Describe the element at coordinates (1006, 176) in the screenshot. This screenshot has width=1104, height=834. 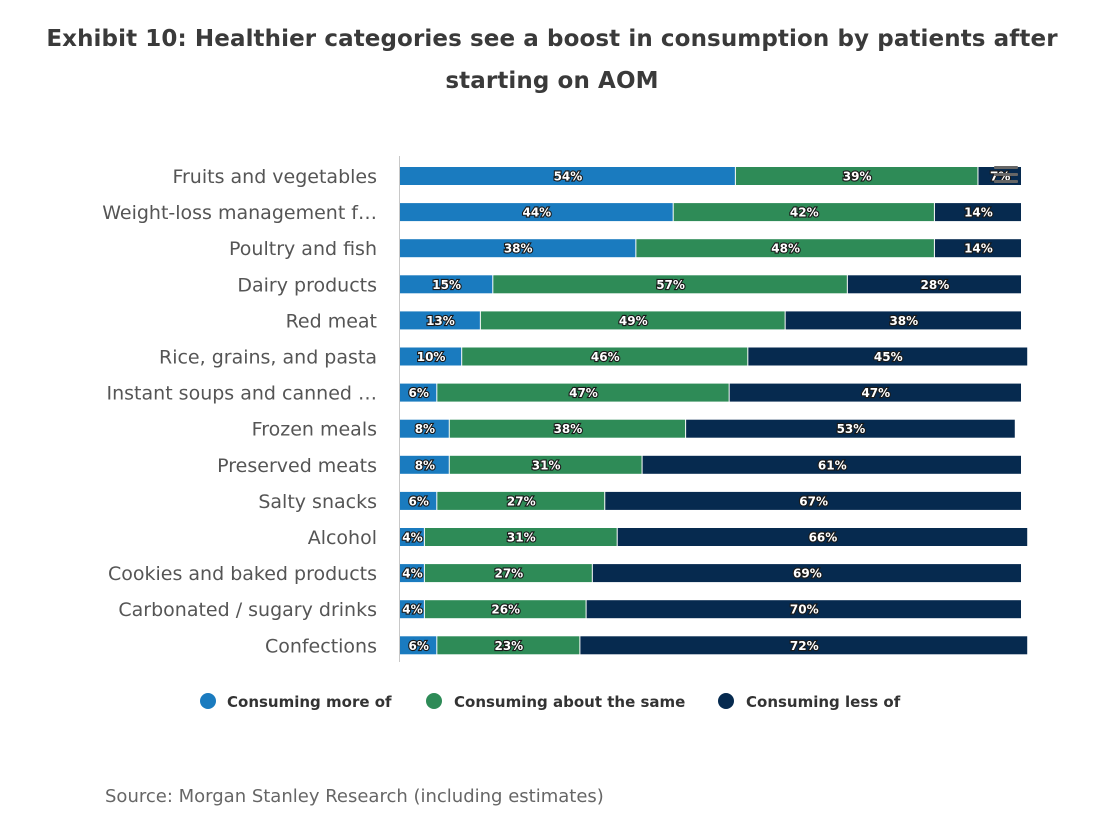
I see `chart-menu-icon` at that location.